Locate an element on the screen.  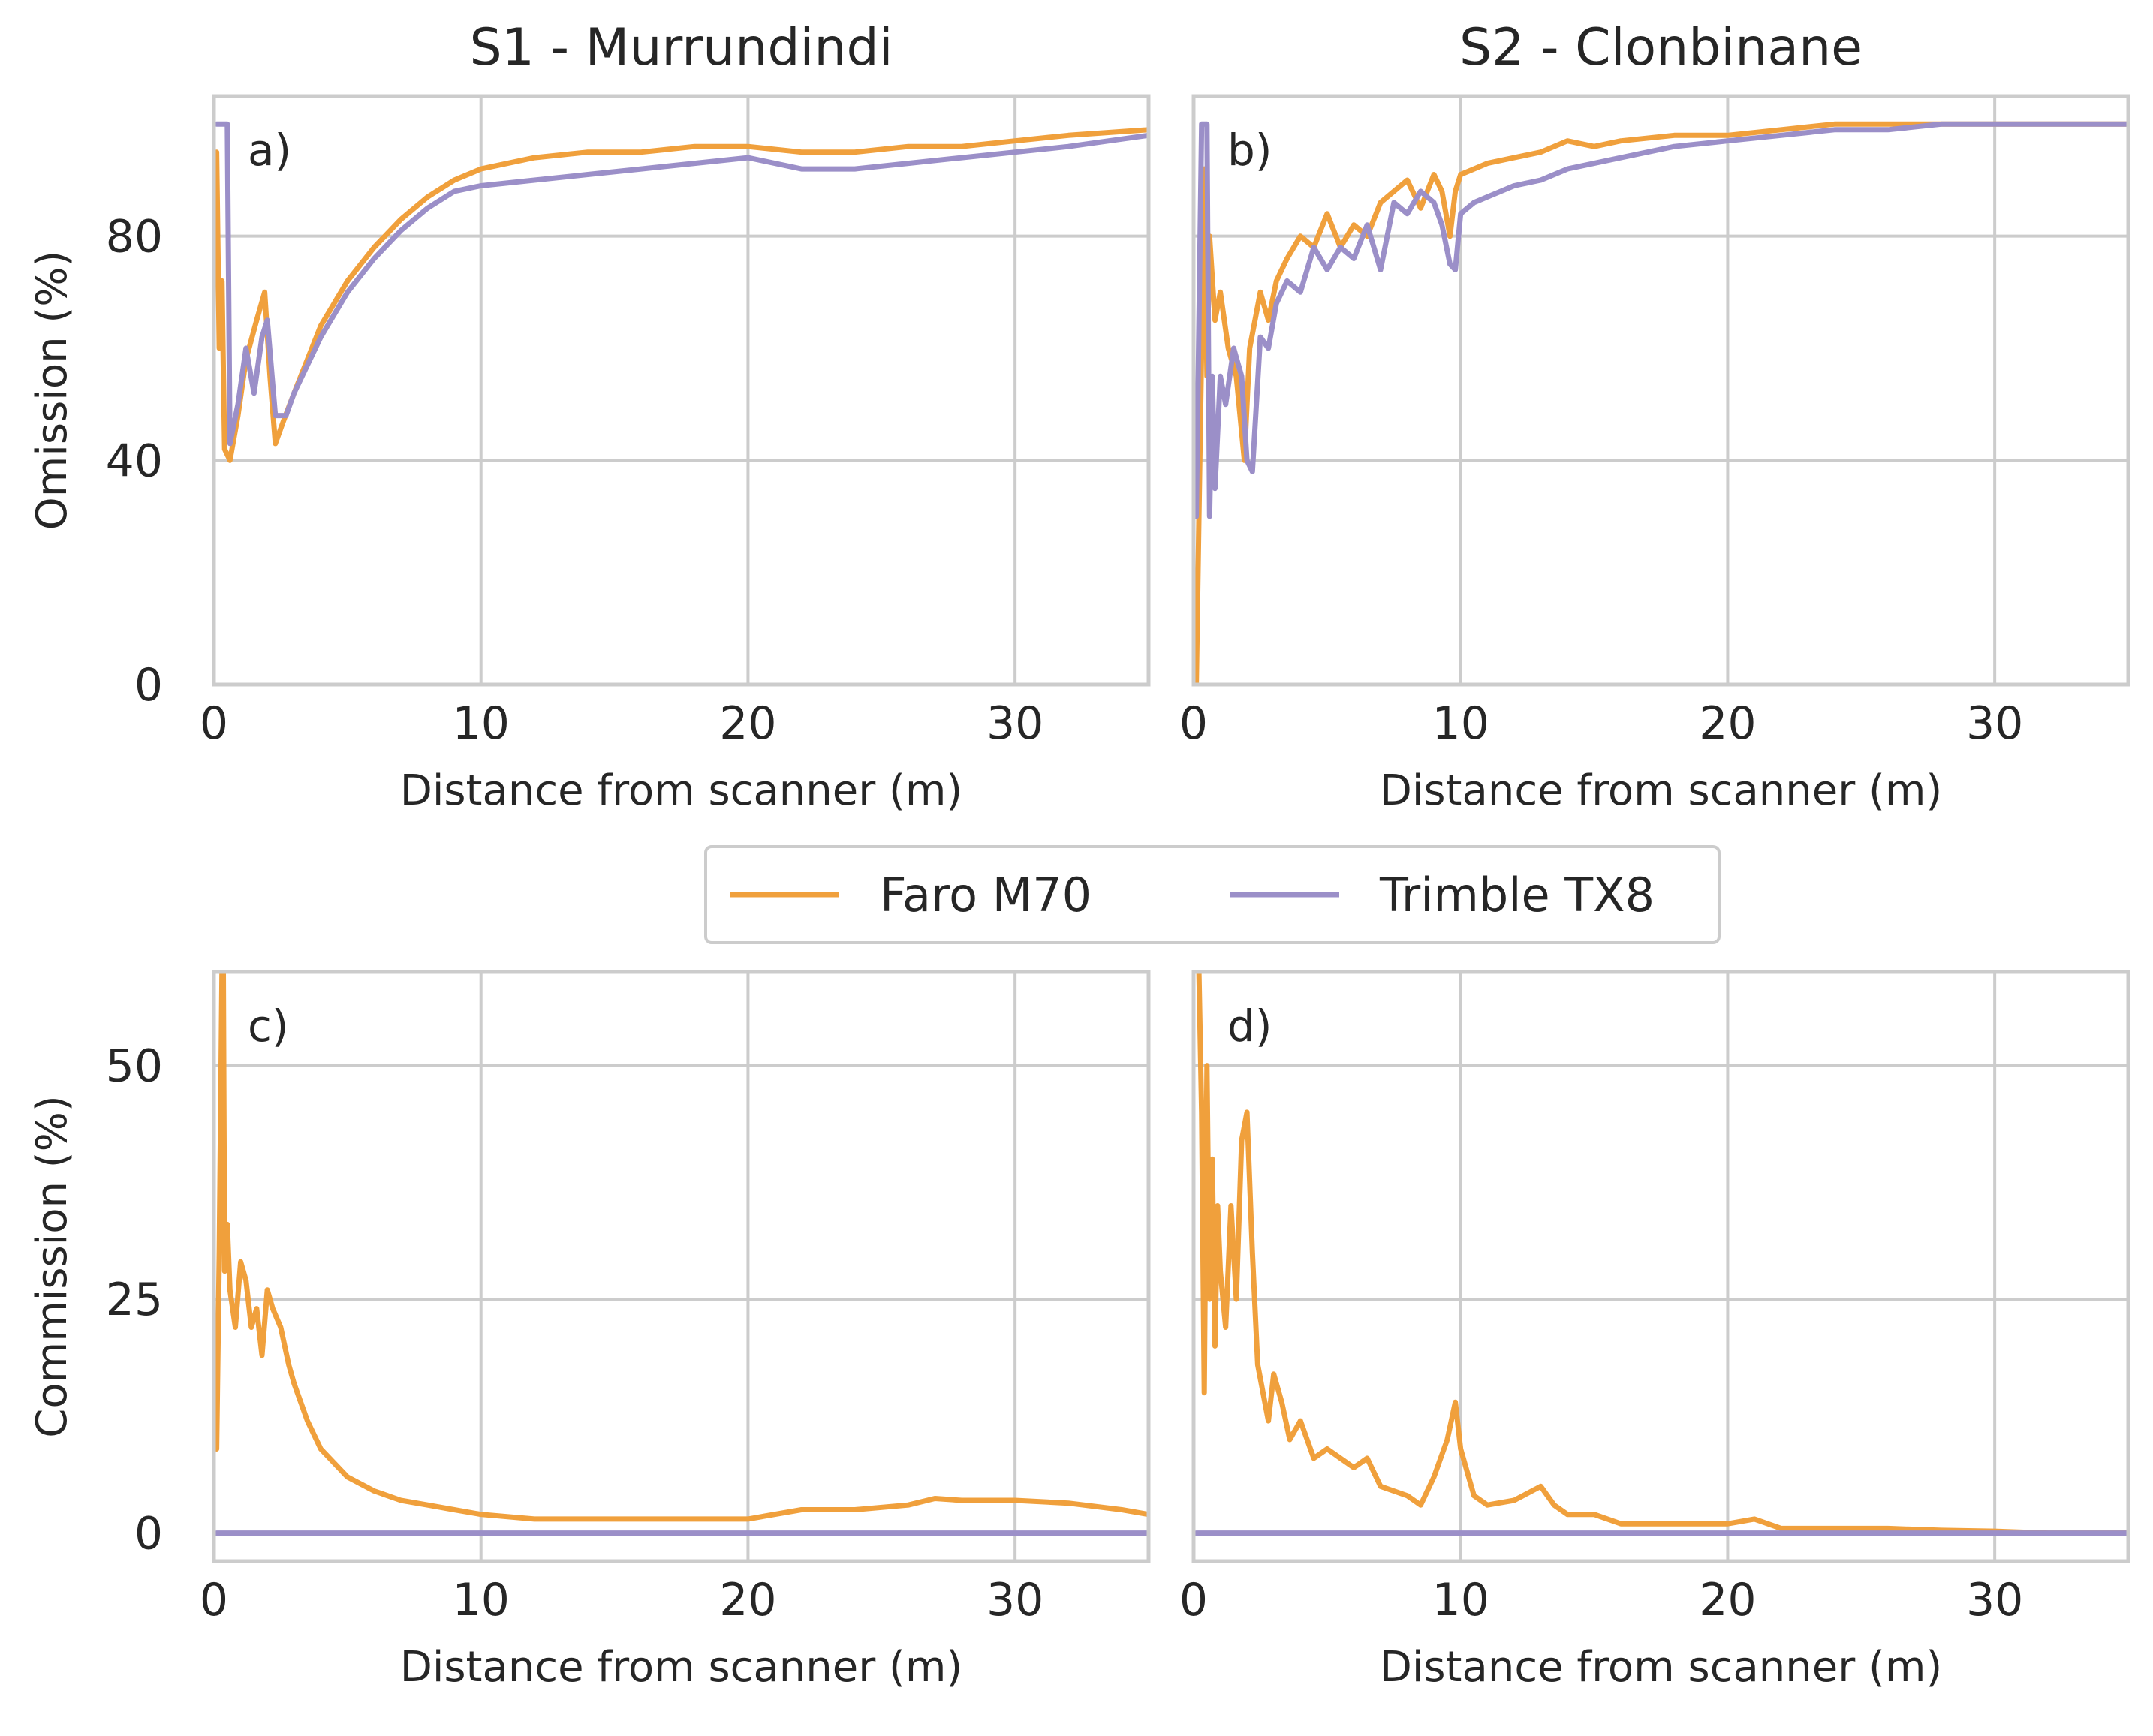
panel-letter: d) is located at coordinates (1250, 1026).